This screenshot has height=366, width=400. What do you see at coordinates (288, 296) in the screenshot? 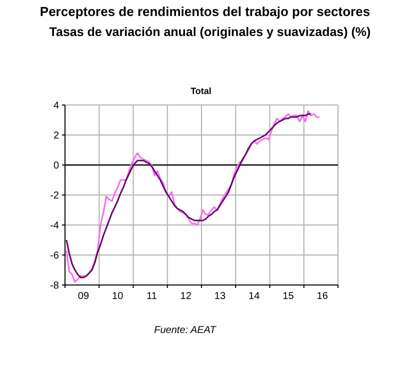
I see `x-tick-label: 15` at bounding box center [288, 296].